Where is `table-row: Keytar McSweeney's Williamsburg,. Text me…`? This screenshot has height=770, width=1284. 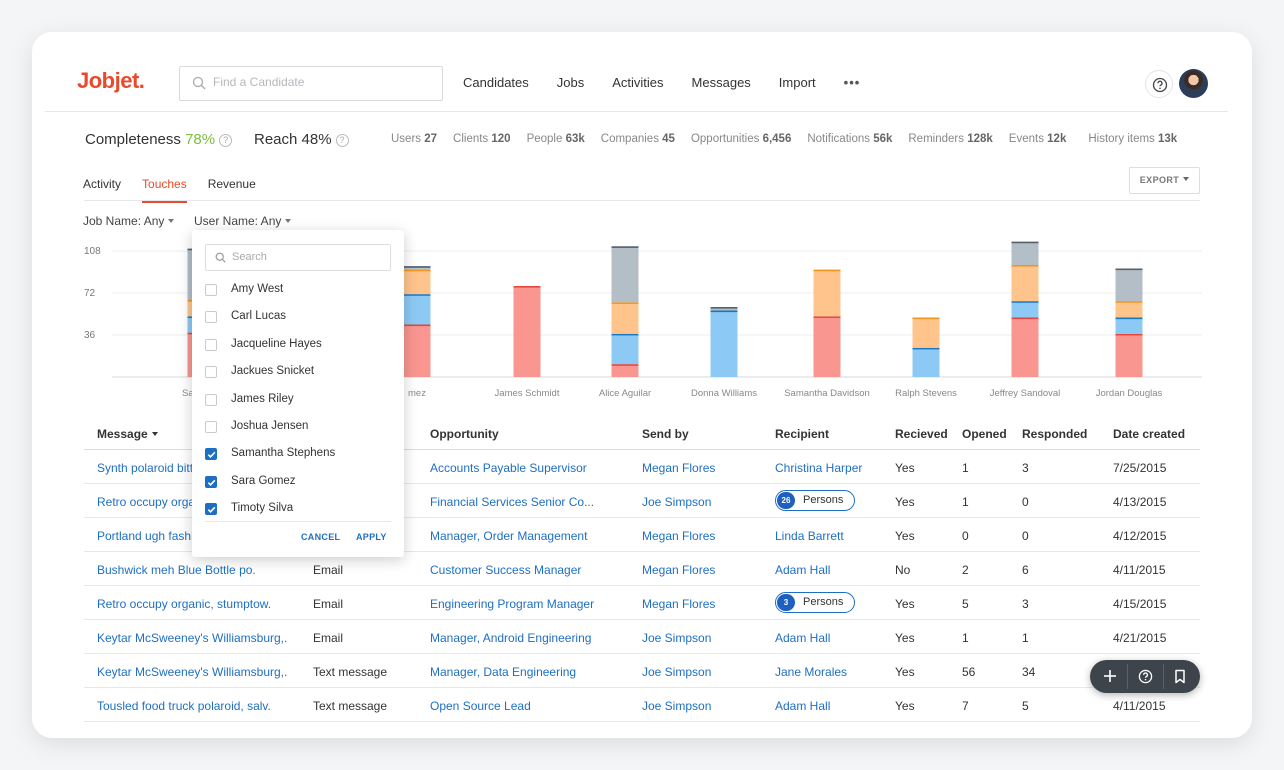
table-row: Keytar McSweeney's Williamsburg,. Text me… is located at coordinates (642, 671).